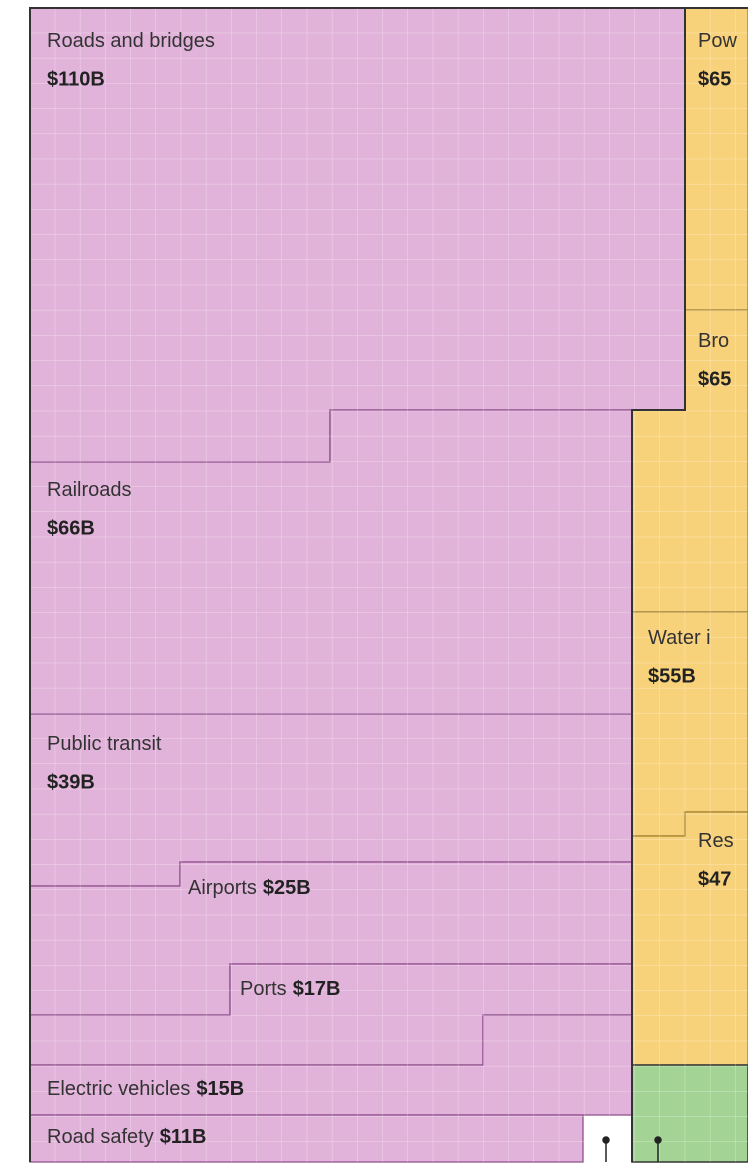 Image resolution: width=748 pixels, height=1164 pixels. Describe the element at coordinates (632, 1149) in the screenshot. I see `pins` at that location.